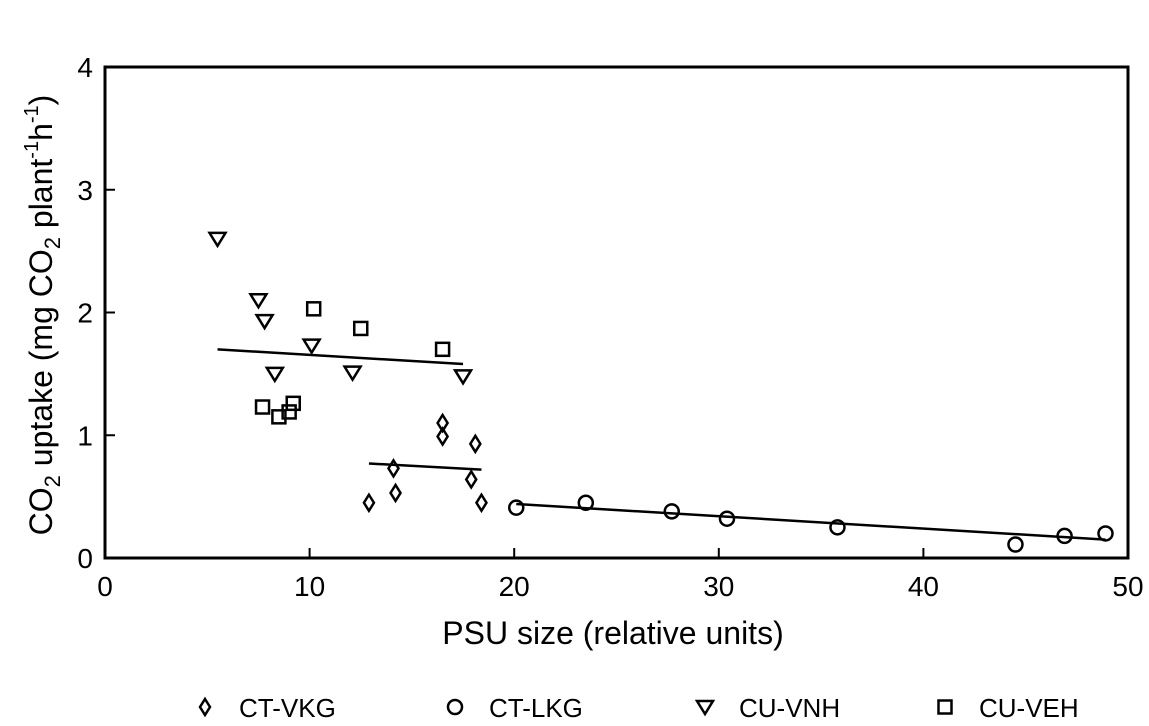  Describe the element at coordinates (923, 586) in the screenshot. I see `x-tick-label: 40` at that location.